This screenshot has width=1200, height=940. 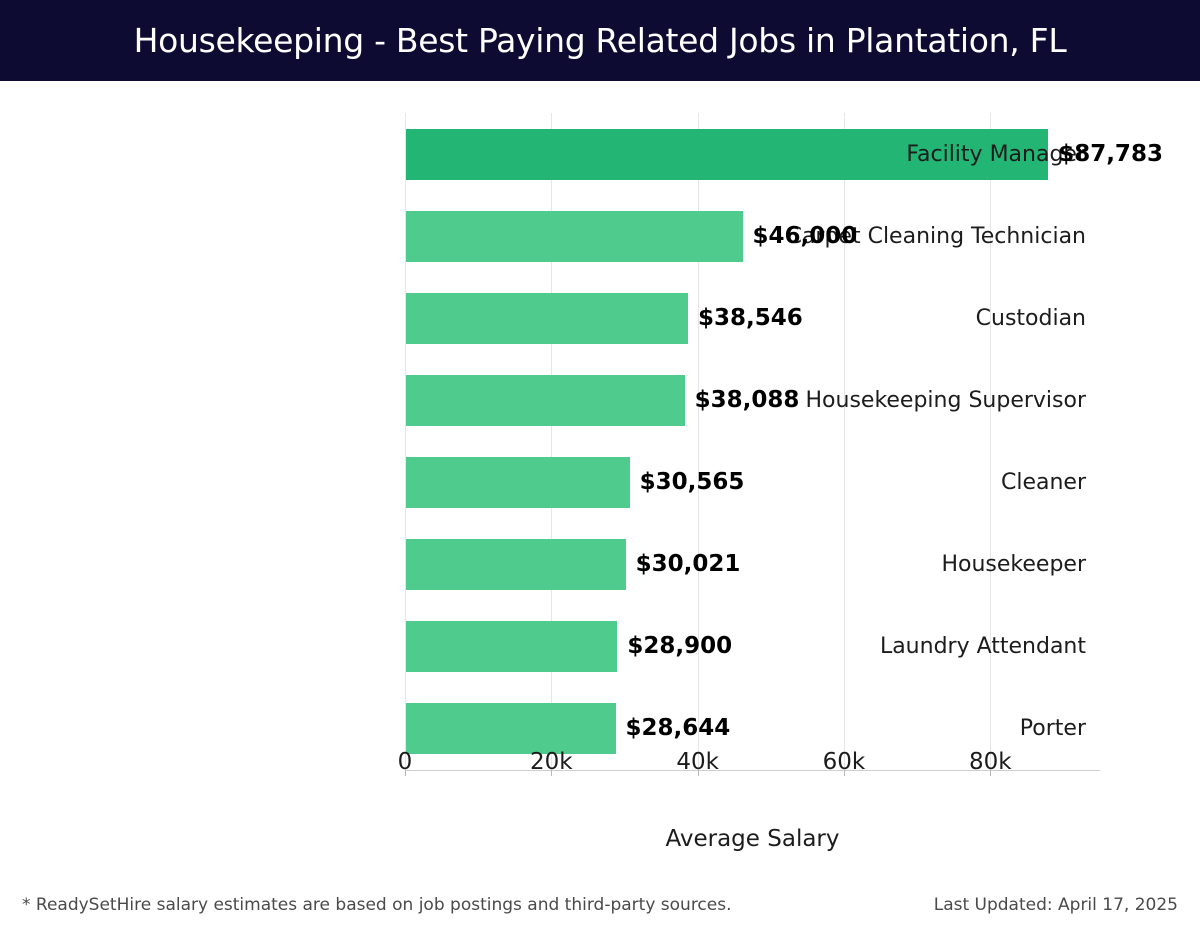 What do you see at coordinates (1052, 729) in the screenshot?
I see `y-axis-category-label: Porter` at bounding box center [1052, 729].